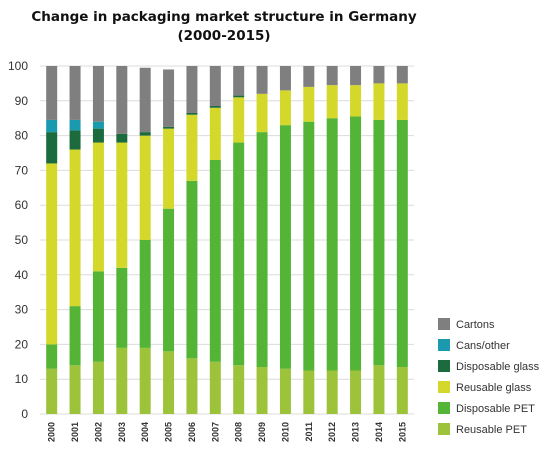 The image size is (554, 458). What do you see at coordinates (285, 432) in the screenshot?
I see `x-tick-label: 2010` at bounding box center [285, 432].